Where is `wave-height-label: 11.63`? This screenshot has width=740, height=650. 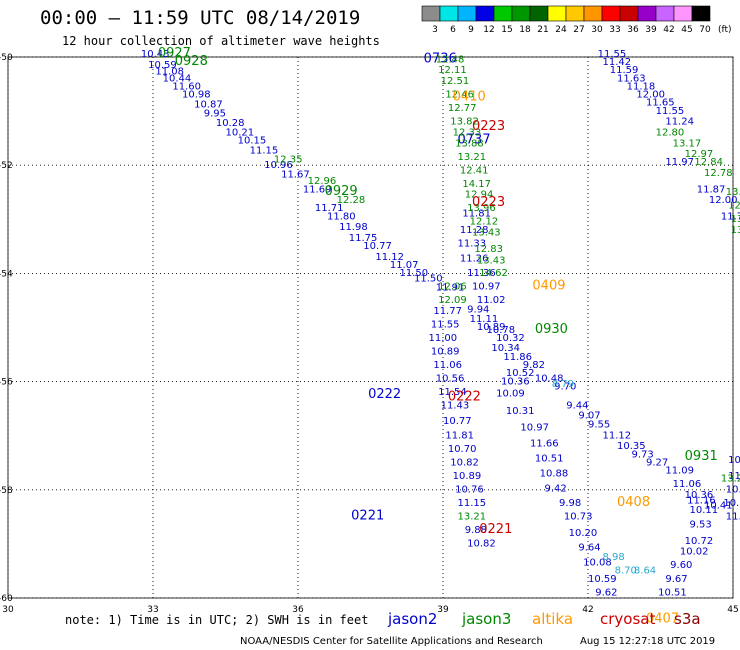
wave-height-label: 11.63 is located at coordinates (631, 78).